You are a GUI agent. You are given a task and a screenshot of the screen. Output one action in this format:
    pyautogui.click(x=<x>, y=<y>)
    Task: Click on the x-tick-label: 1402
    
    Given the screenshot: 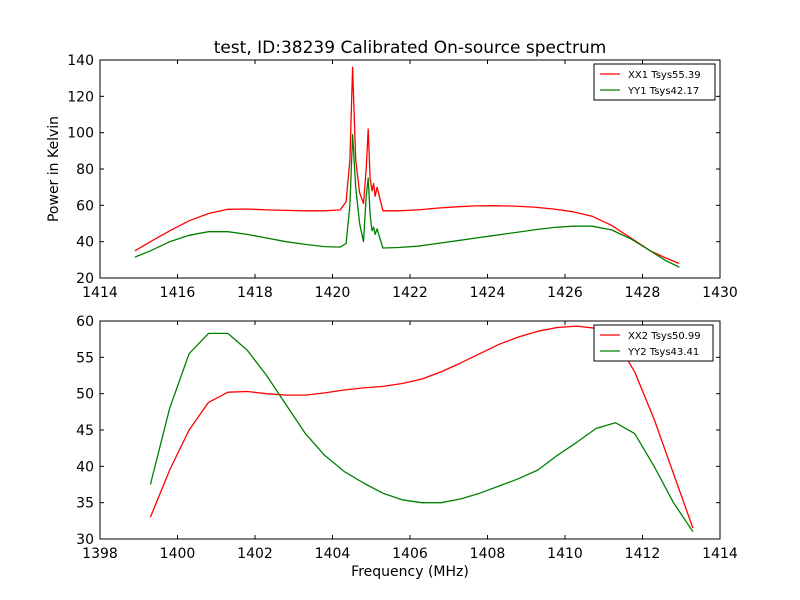 What is the action you would take?
    pyautogui.click(x=255, y=554)
    